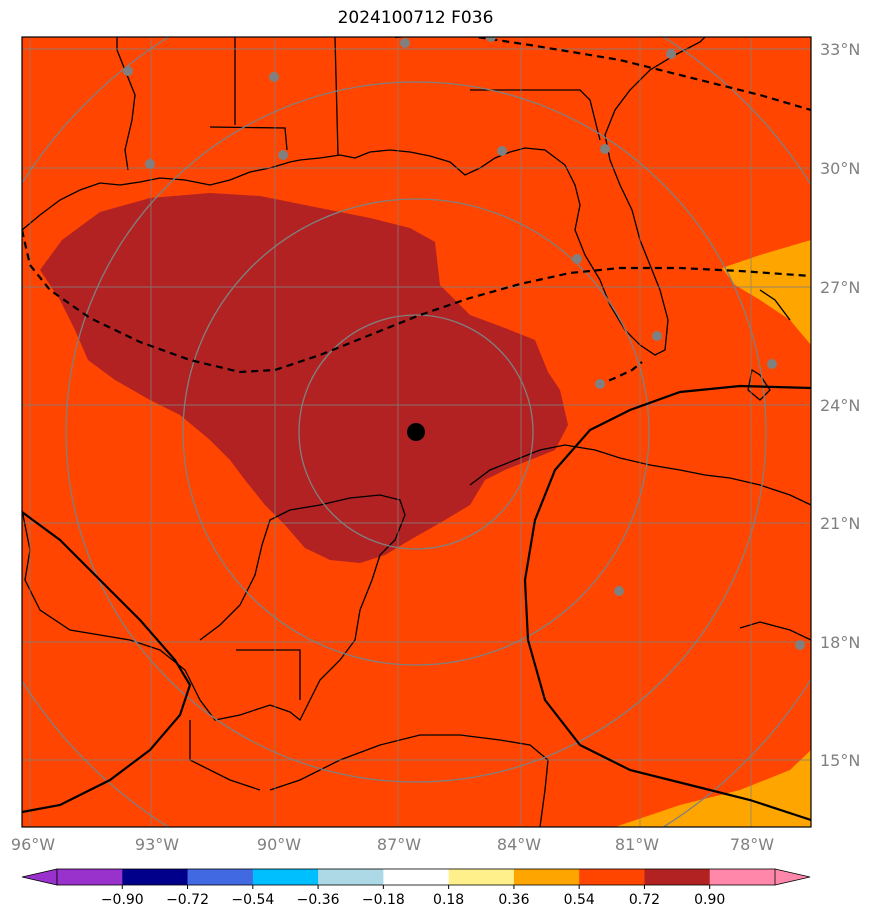 The height and width of the screenshot is (924, 881). Describe the element at coordinates (383, 900) in the screenshot. I see `colorbar-tick-label: −0.18` at that location.